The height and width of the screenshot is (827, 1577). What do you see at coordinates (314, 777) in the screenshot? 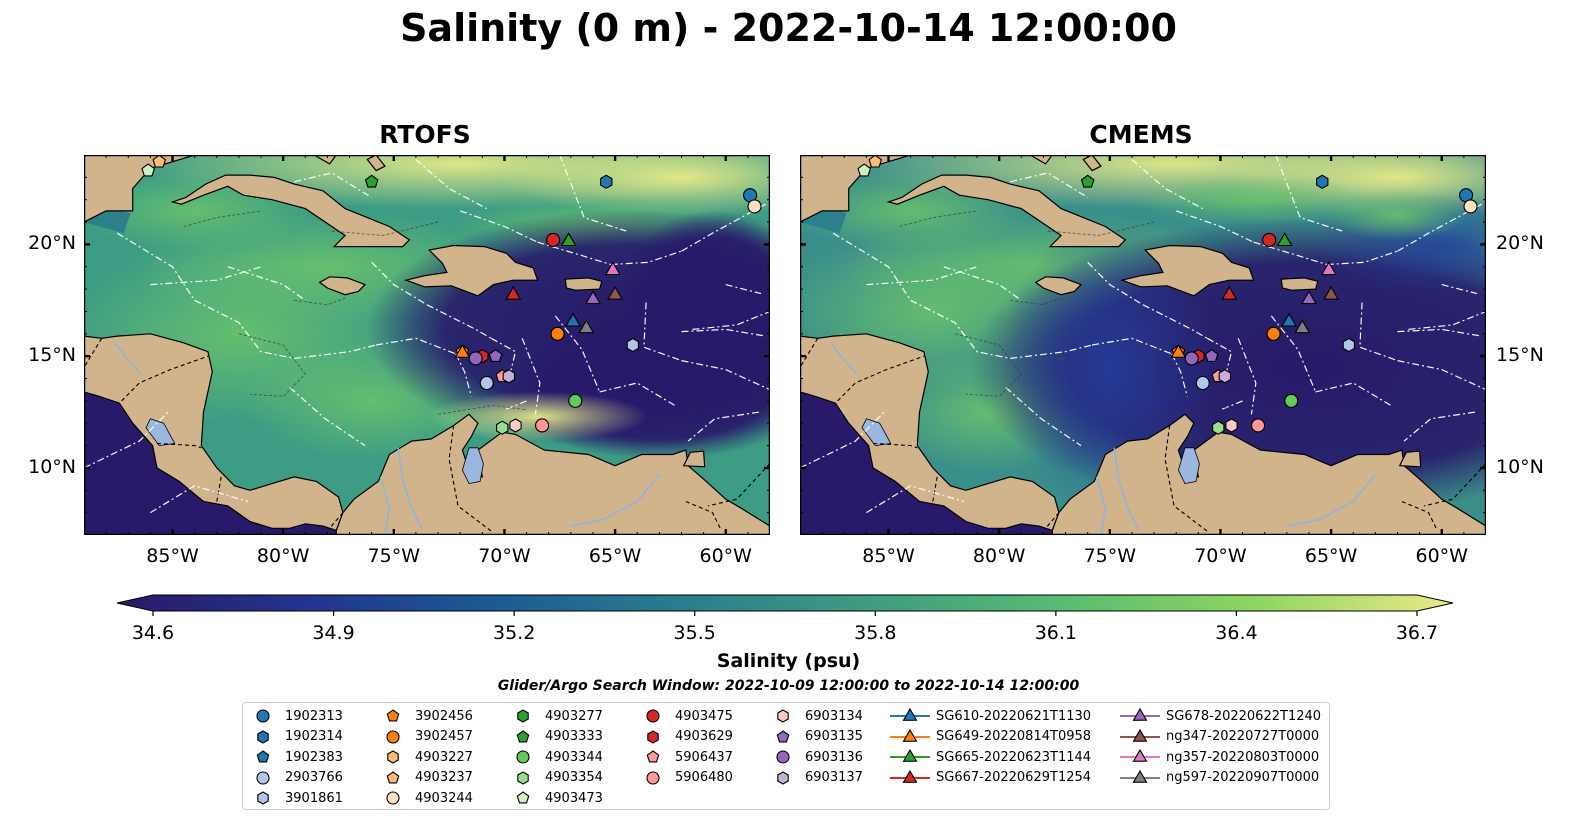
I see `legend-label: 2903766` at bounding box center [314, 777].